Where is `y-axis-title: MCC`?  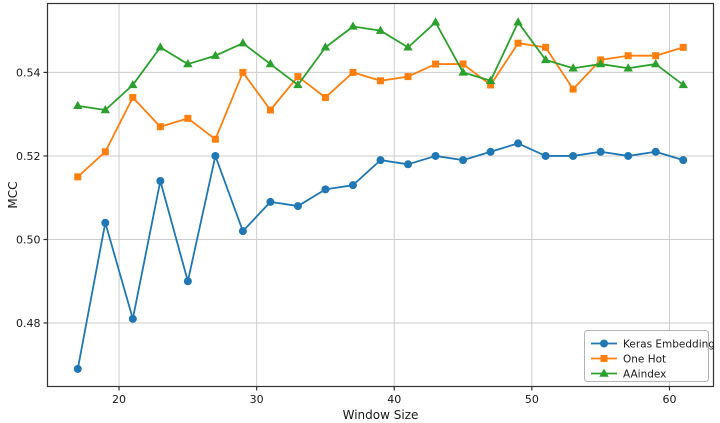
y-axis-title: MCC is located at coordinates (13, 194).